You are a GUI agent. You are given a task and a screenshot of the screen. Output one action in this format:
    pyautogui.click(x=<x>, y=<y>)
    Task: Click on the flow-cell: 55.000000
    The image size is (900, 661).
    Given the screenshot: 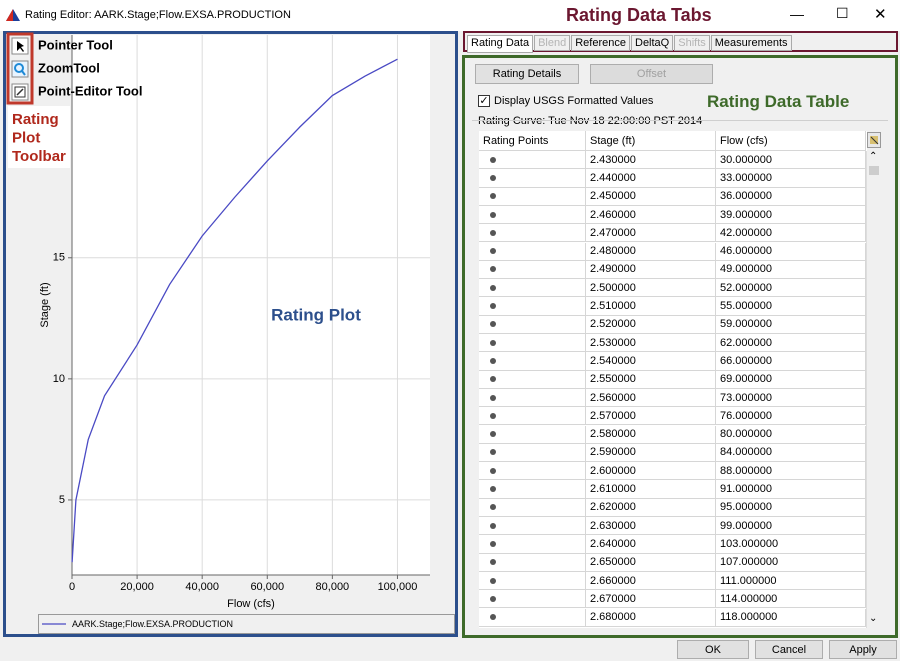 What is the action you would take?
    pyautogui.click(x=791, y=306)
    